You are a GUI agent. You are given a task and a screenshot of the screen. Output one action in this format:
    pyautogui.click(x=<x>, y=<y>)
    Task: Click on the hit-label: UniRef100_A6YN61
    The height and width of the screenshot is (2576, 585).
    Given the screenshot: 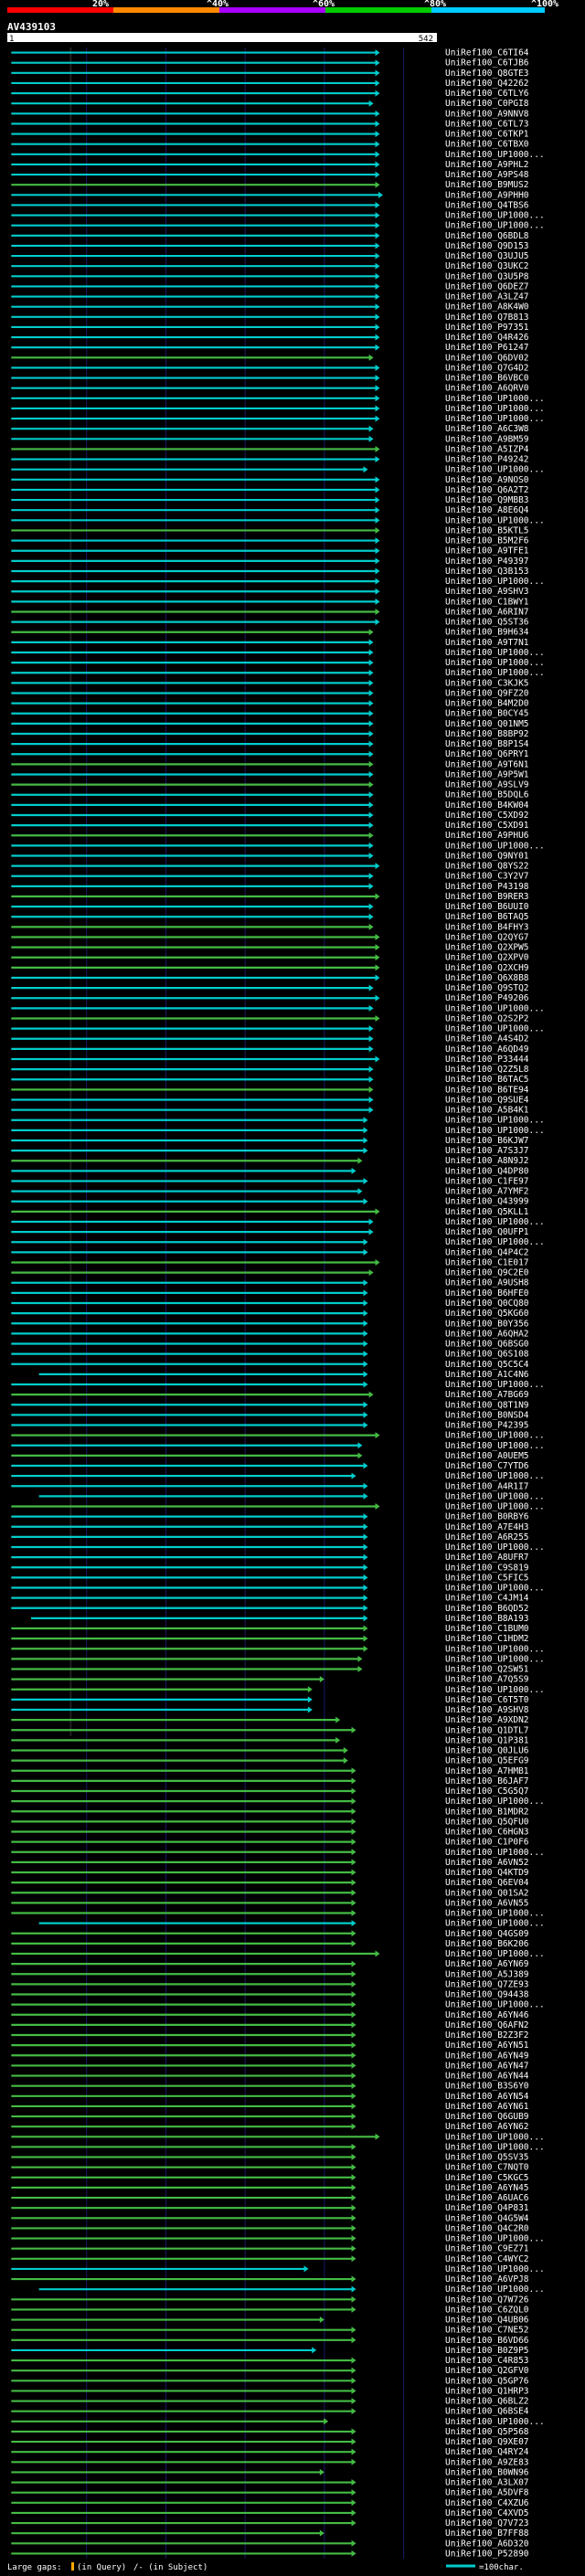 What is the action you would take?
    pyautogui.click(x=487, y=2107)
    